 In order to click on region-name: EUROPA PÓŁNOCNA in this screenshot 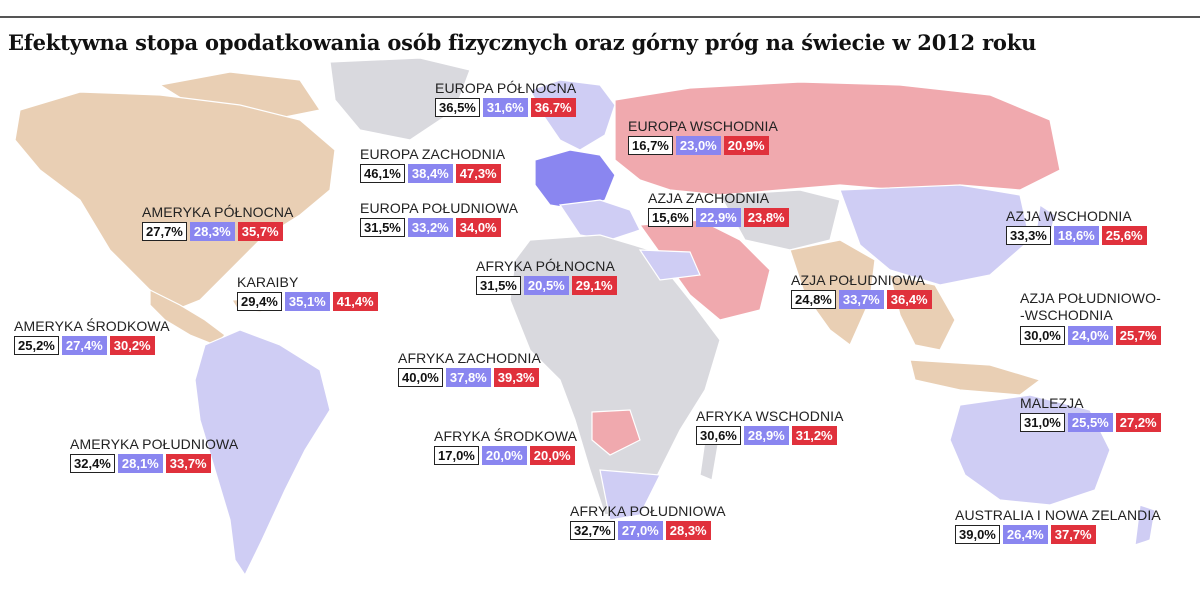, I will do `click(506, 88)`.